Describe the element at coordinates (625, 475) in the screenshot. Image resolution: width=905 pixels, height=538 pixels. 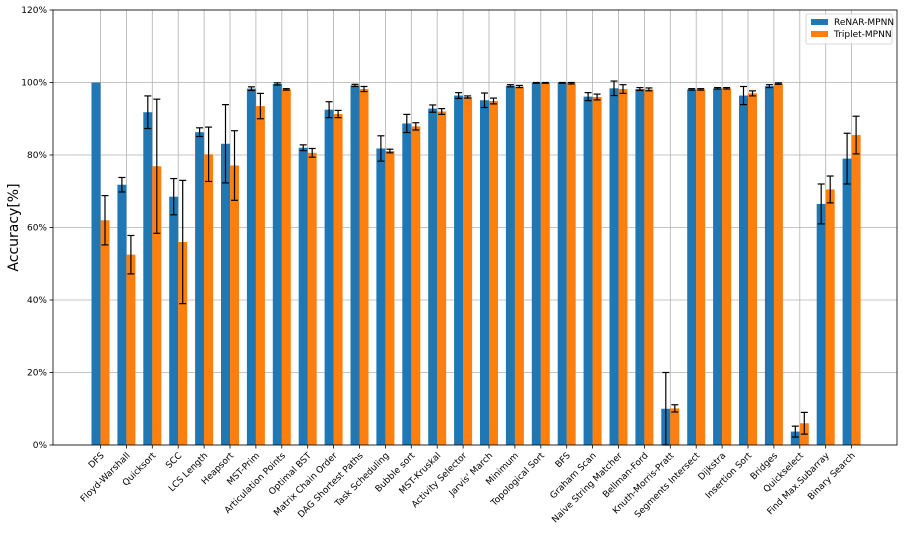
I see `x-tick-label: Bellman-Ford` at that location.